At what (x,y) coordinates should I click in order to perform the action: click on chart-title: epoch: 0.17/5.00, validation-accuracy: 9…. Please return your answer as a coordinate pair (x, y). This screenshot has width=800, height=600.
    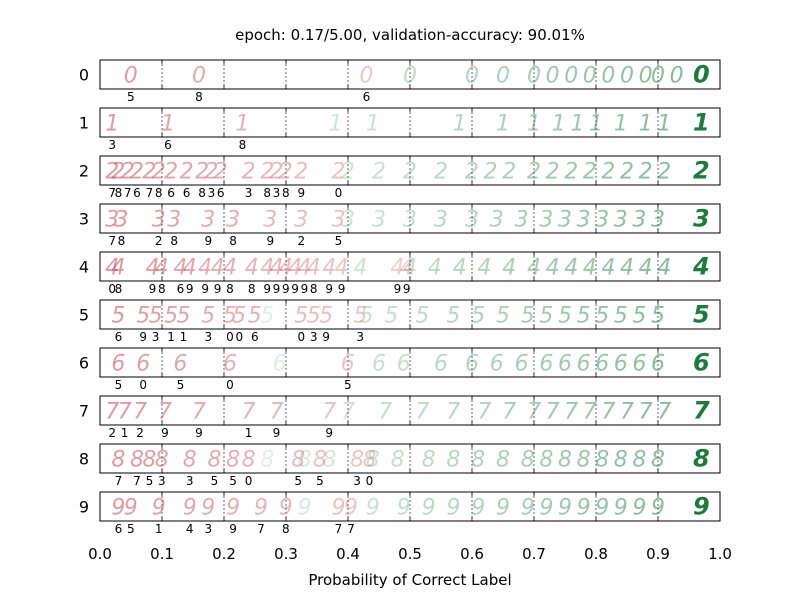
    Looking at the image, I should click on (410, 35).